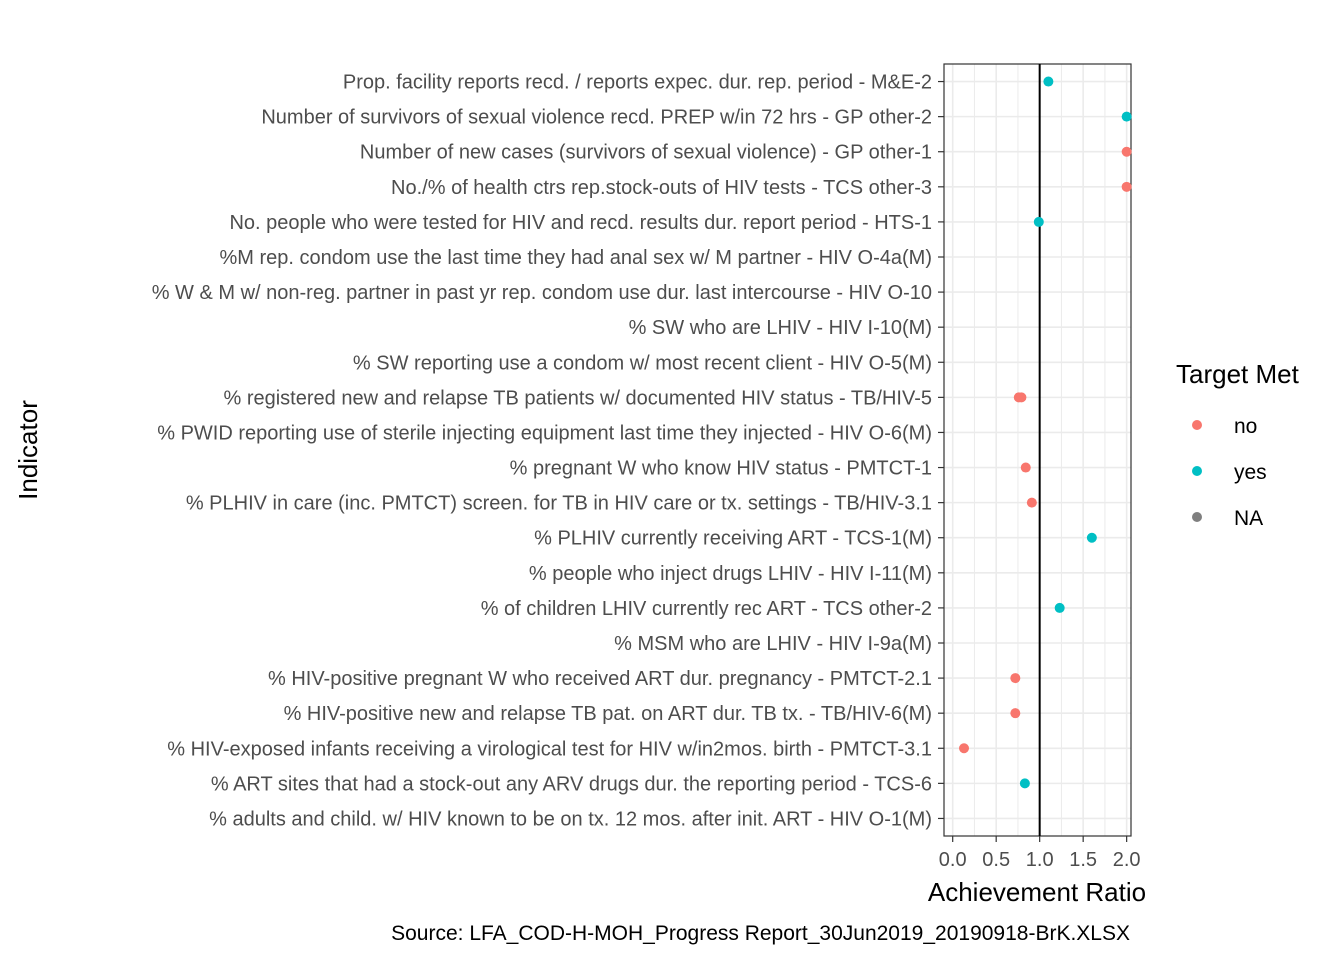  Describe the element at coordinates (773, 644) in the screenshot. I see `y-tick-label: % MSM who are LHIV - HIV I-9a(M)` at that location.